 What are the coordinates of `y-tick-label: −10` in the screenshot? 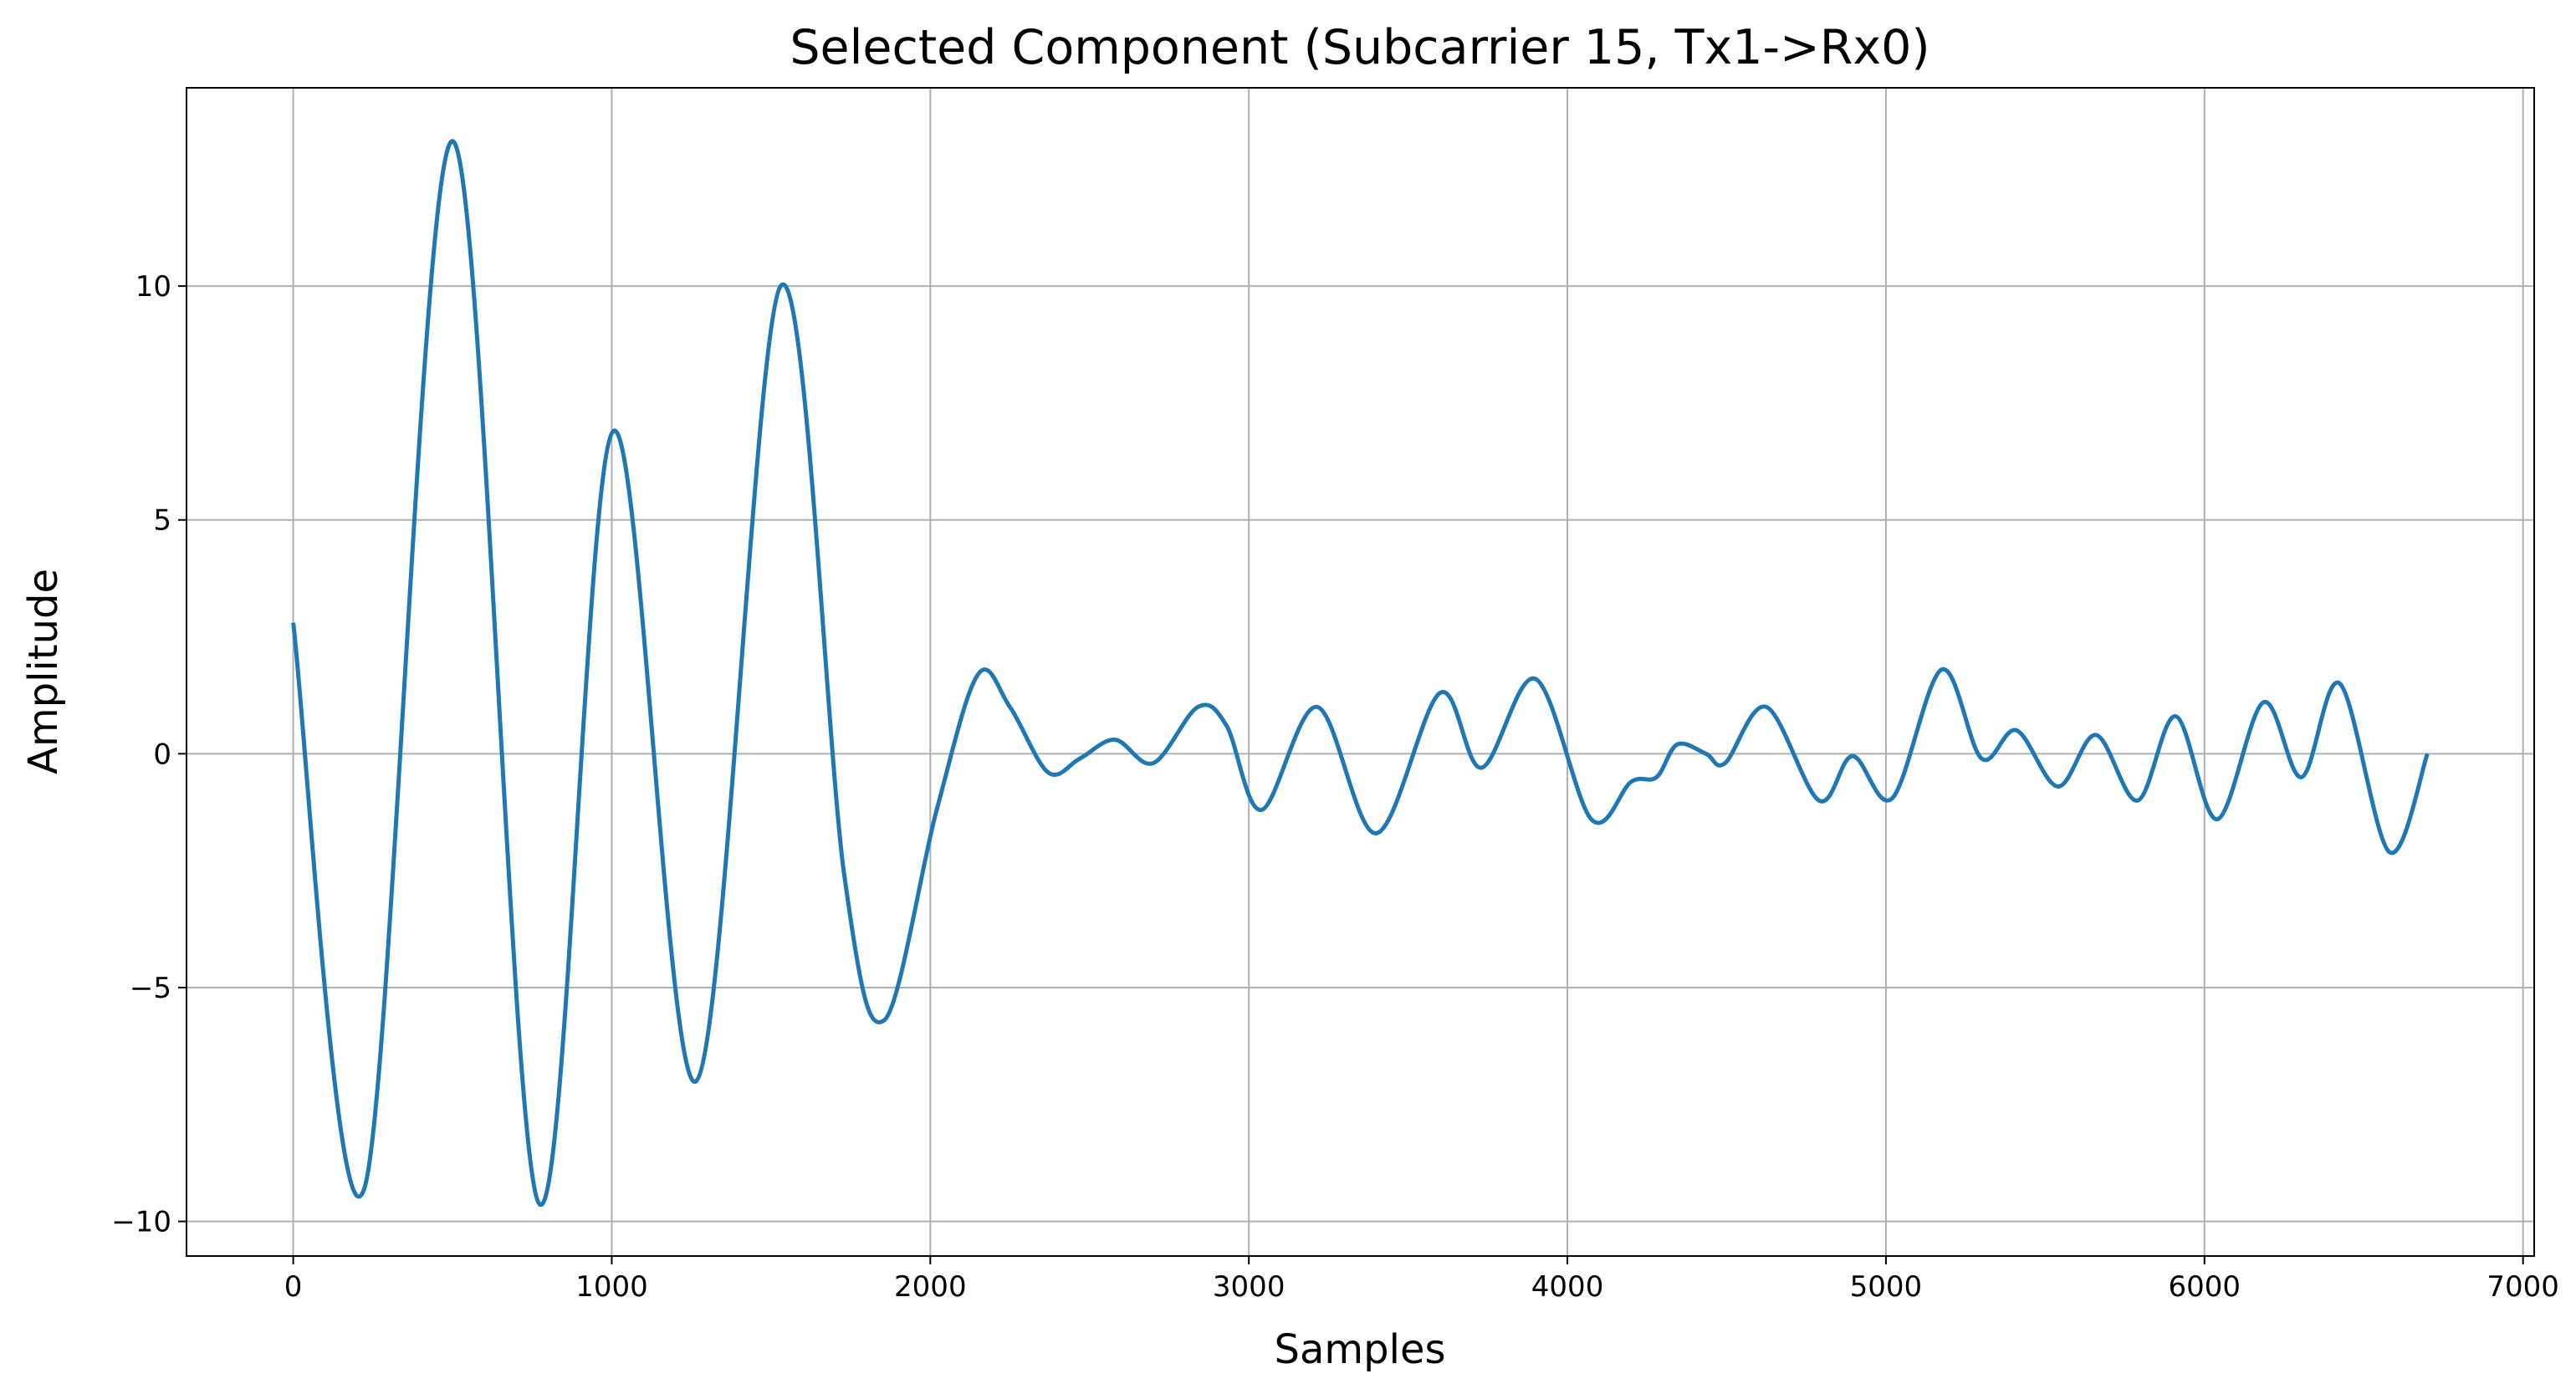 It's located at (141, 1222).